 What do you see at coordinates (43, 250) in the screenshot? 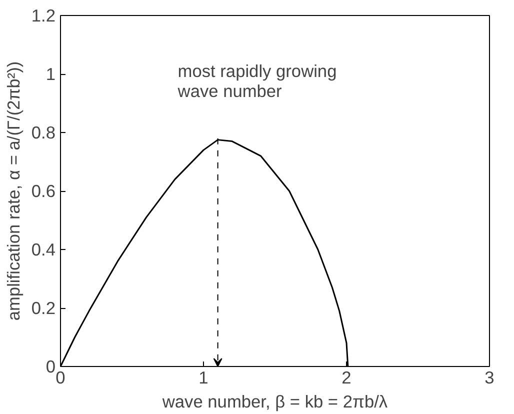
I see `y-tick-label: 0.4` at bounding box center [43, 250].